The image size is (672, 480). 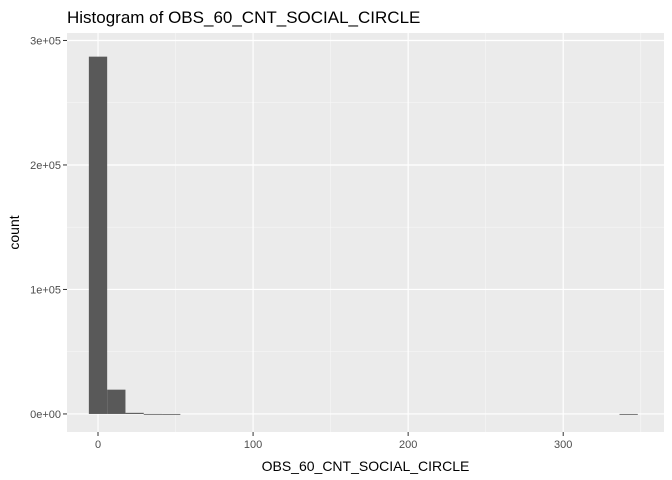 I want to click on x-axis-title: OBS_60_CNT_SOCIAL_CIRCLE, so click(x=366, y=466).